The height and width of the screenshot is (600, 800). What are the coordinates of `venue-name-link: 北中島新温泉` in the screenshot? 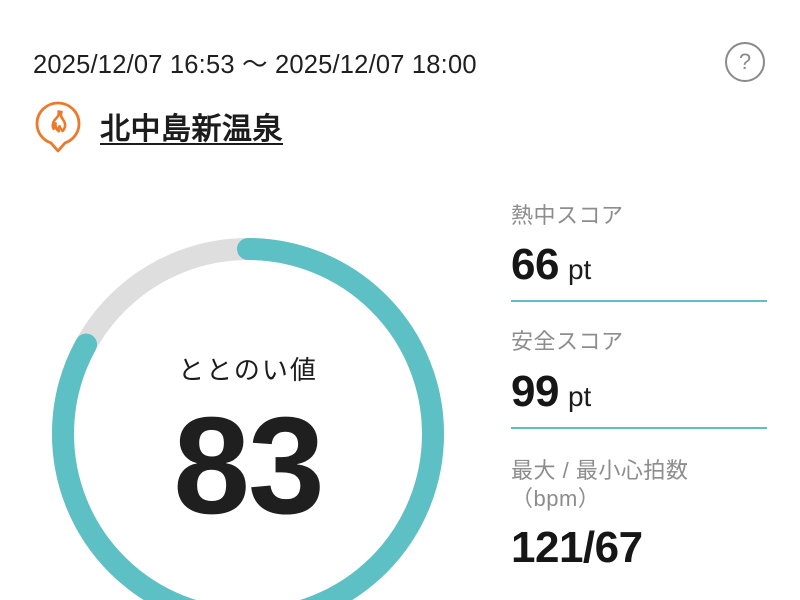 It's located at (191, 129).